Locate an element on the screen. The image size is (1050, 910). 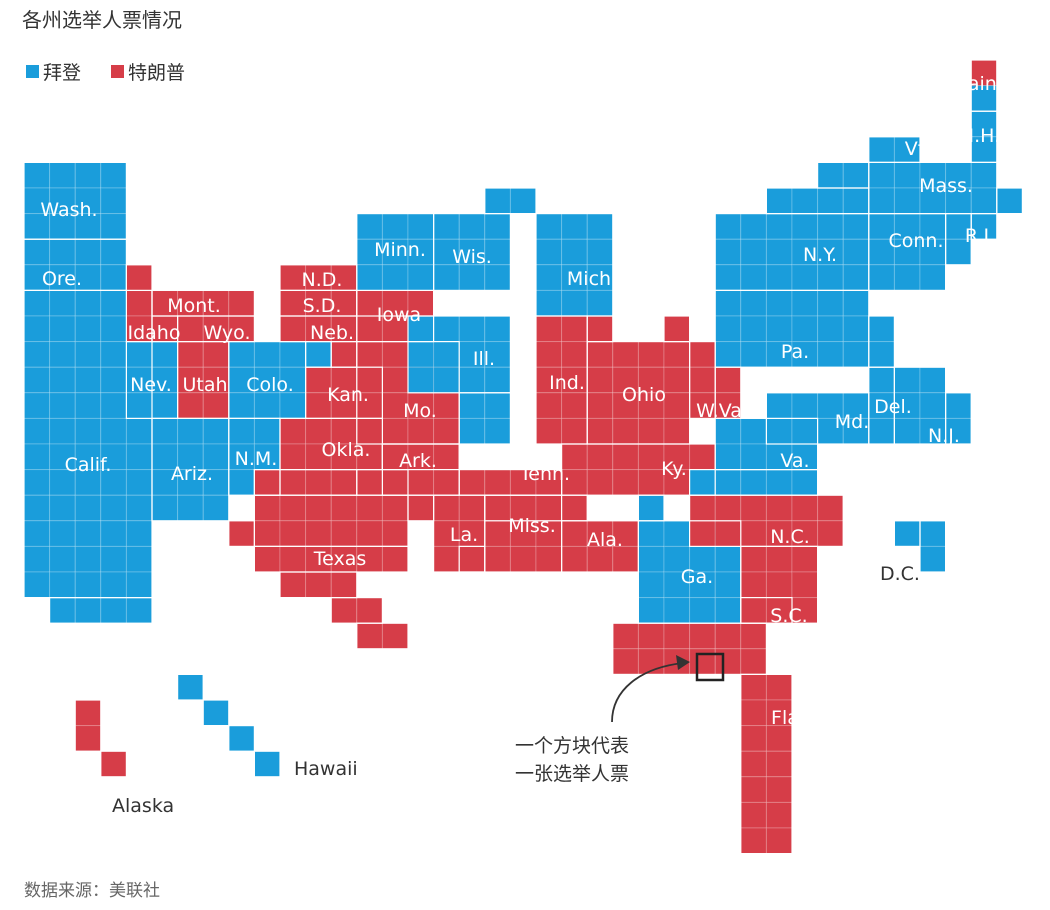
state-label-ore: Ore. is located at coordinates (62, 279).